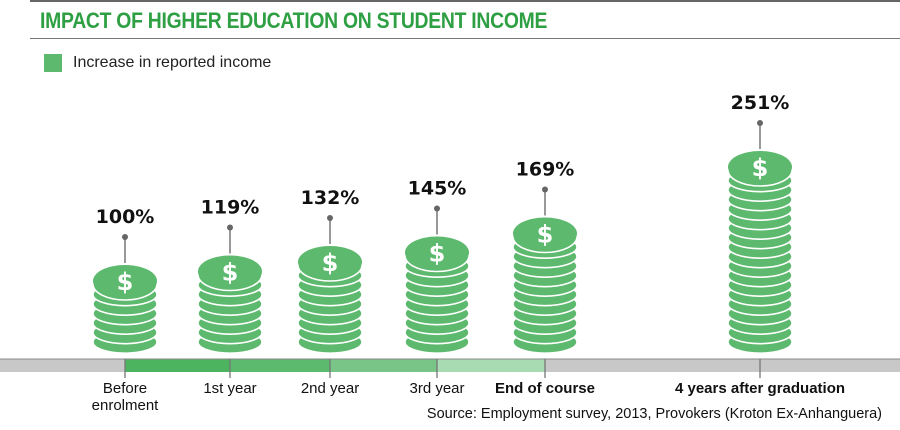  I want to click on title-rule, so click(465, 38).